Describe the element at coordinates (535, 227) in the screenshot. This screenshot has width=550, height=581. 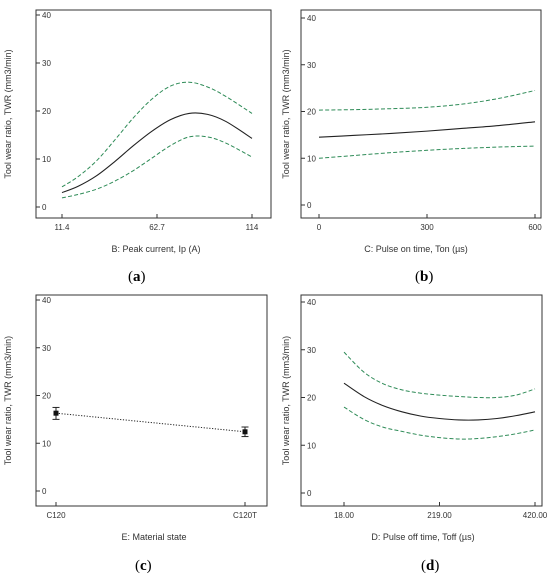
I see `x-tick-label: 600` at that location.